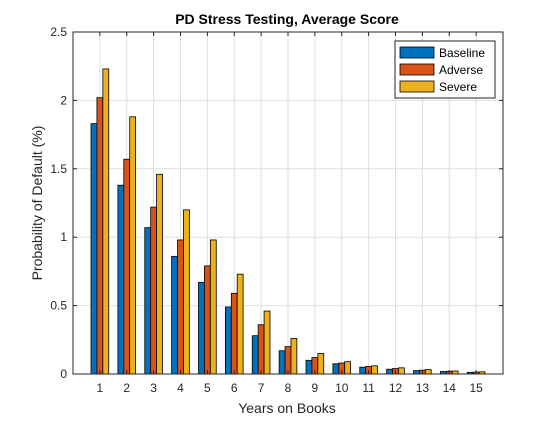 Image resolution: width=560 pixels, height=425 pixels. Describe the element at coordinates (287, 408) in the screenshot. I see `x-axis-label: Years on Books` at that location.